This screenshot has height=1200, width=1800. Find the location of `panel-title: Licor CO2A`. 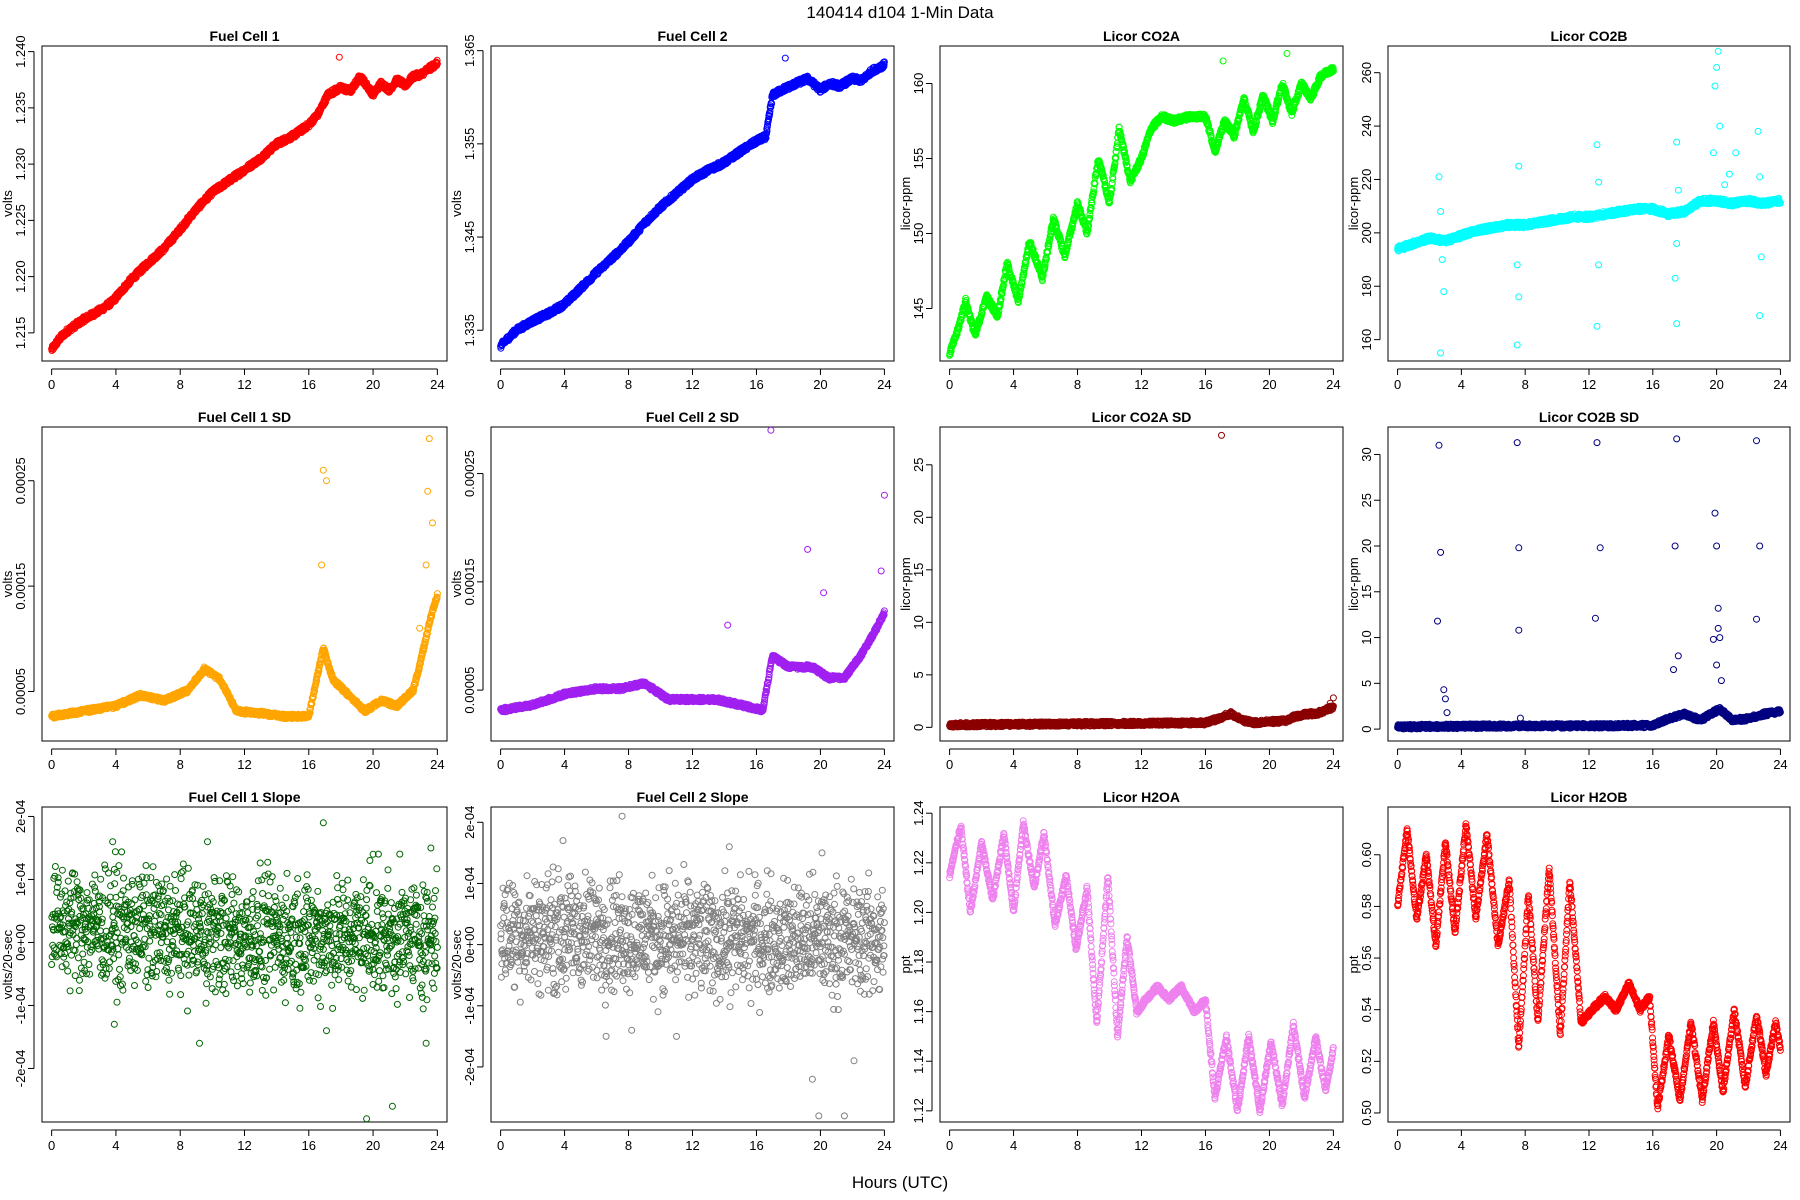

panel-title: Licor CO2A is located at coordinates (1141, 36).